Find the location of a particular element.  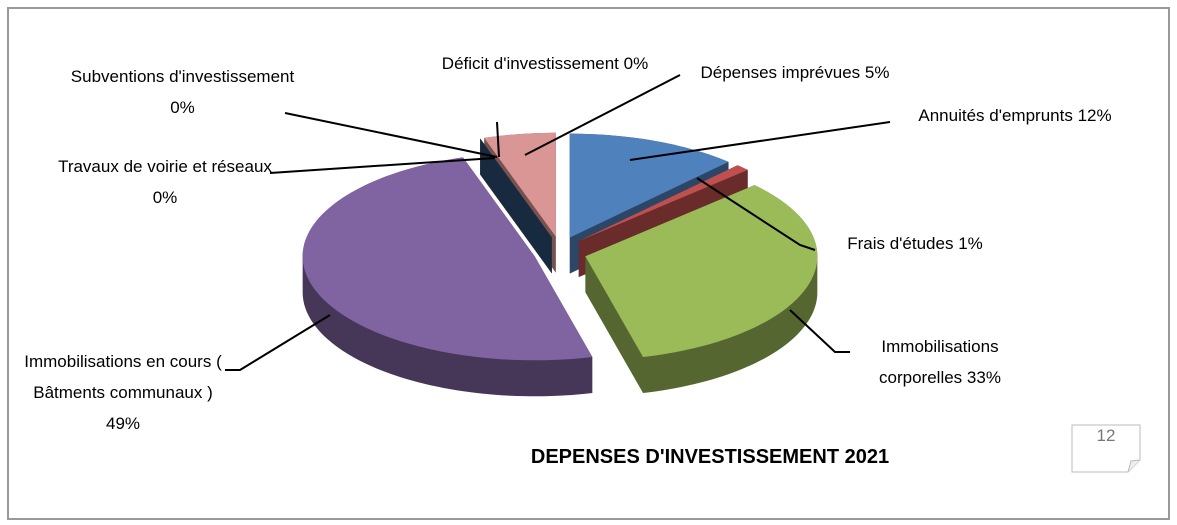

category-label: Annuités d'emprunts is located at coordinates (995, 115).